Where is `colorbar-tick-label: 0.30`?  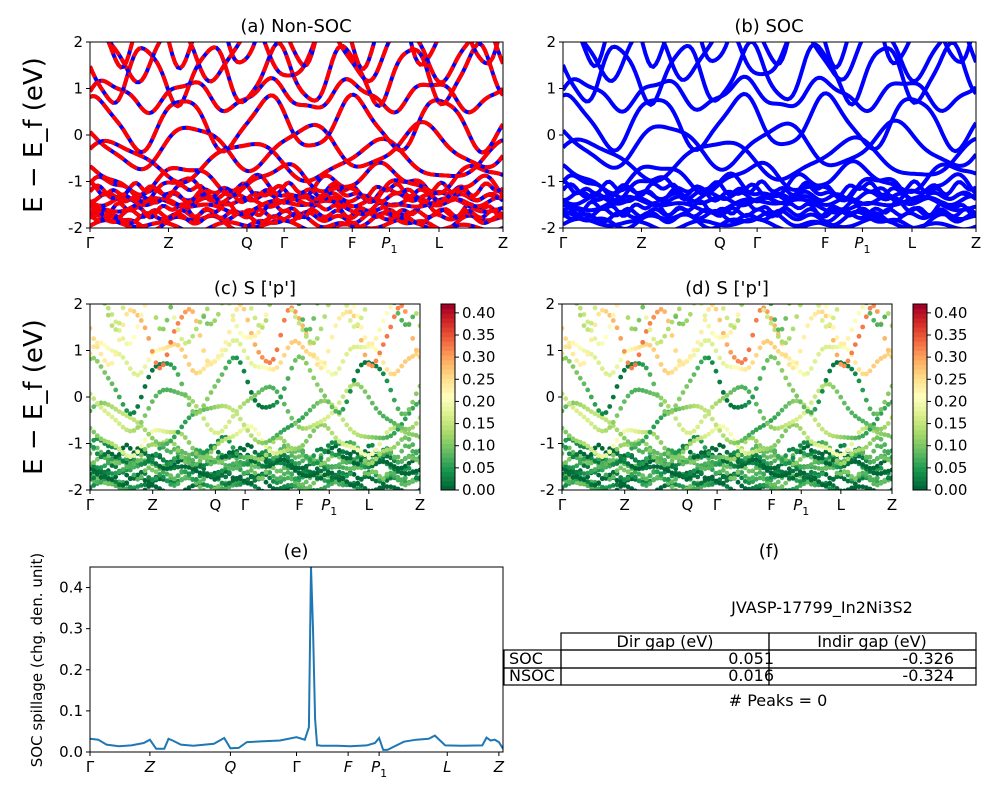 colorbar-tick-label: 0.30 is located at coordinates (950, 357).